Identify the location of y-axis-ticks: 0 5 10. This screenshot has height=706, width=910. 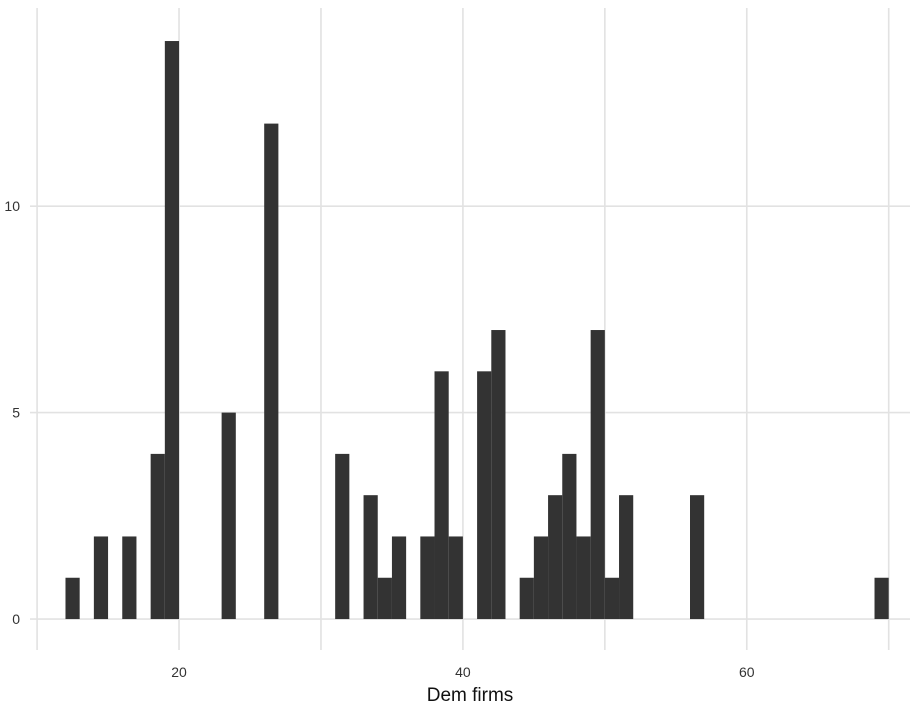
(12, 412).